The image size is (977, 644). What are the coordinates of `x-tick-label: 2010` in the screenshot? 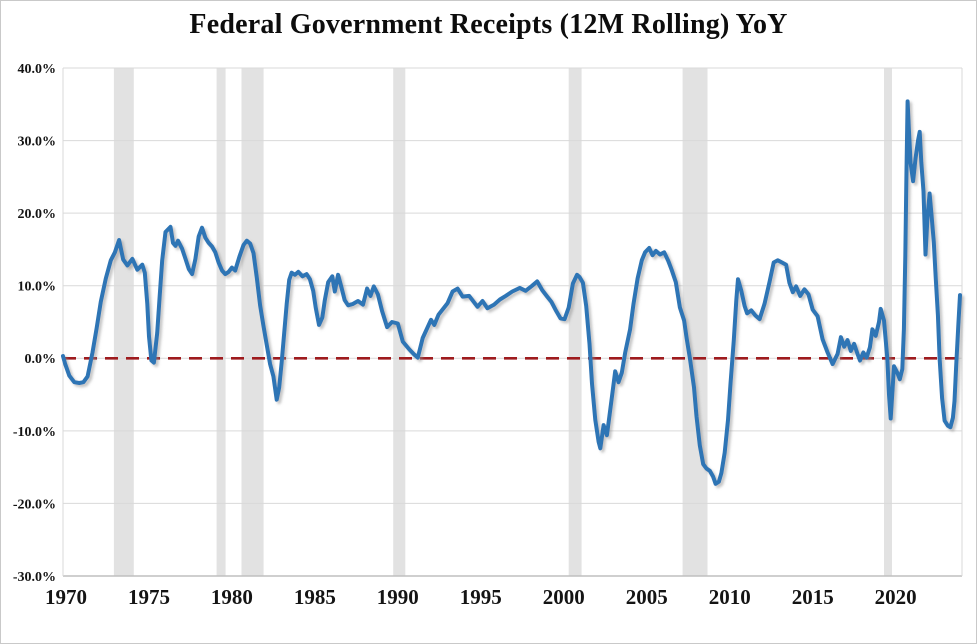 It's located at (730, 597).